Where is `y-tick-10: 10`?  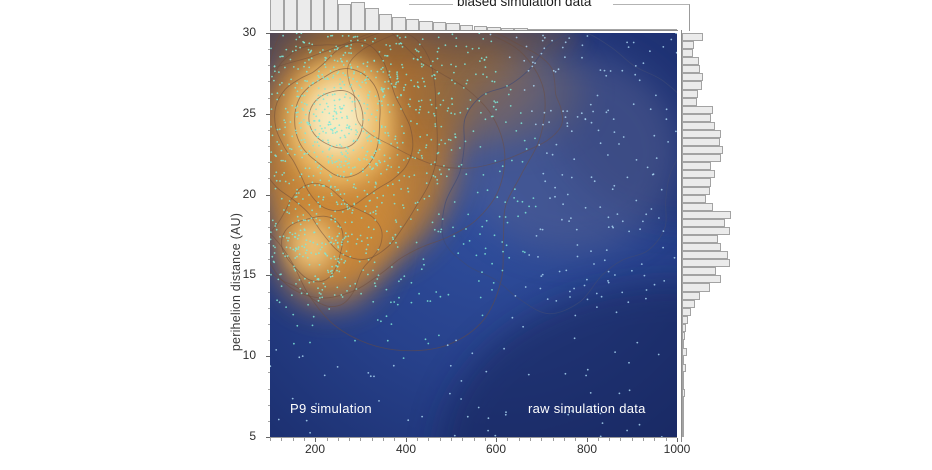
y-tick-10: 10 is located at coordinates (249, 355).